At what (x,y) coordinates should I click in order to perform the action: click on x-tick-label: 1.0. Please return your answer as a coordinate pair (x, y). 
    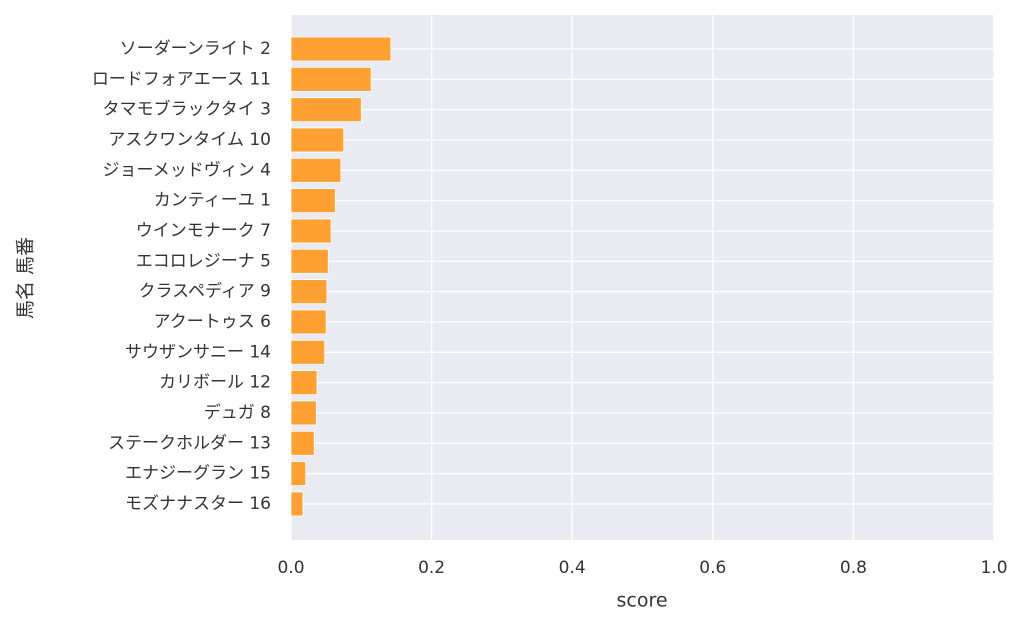
    Looking at the image, I should click on (993, 568).